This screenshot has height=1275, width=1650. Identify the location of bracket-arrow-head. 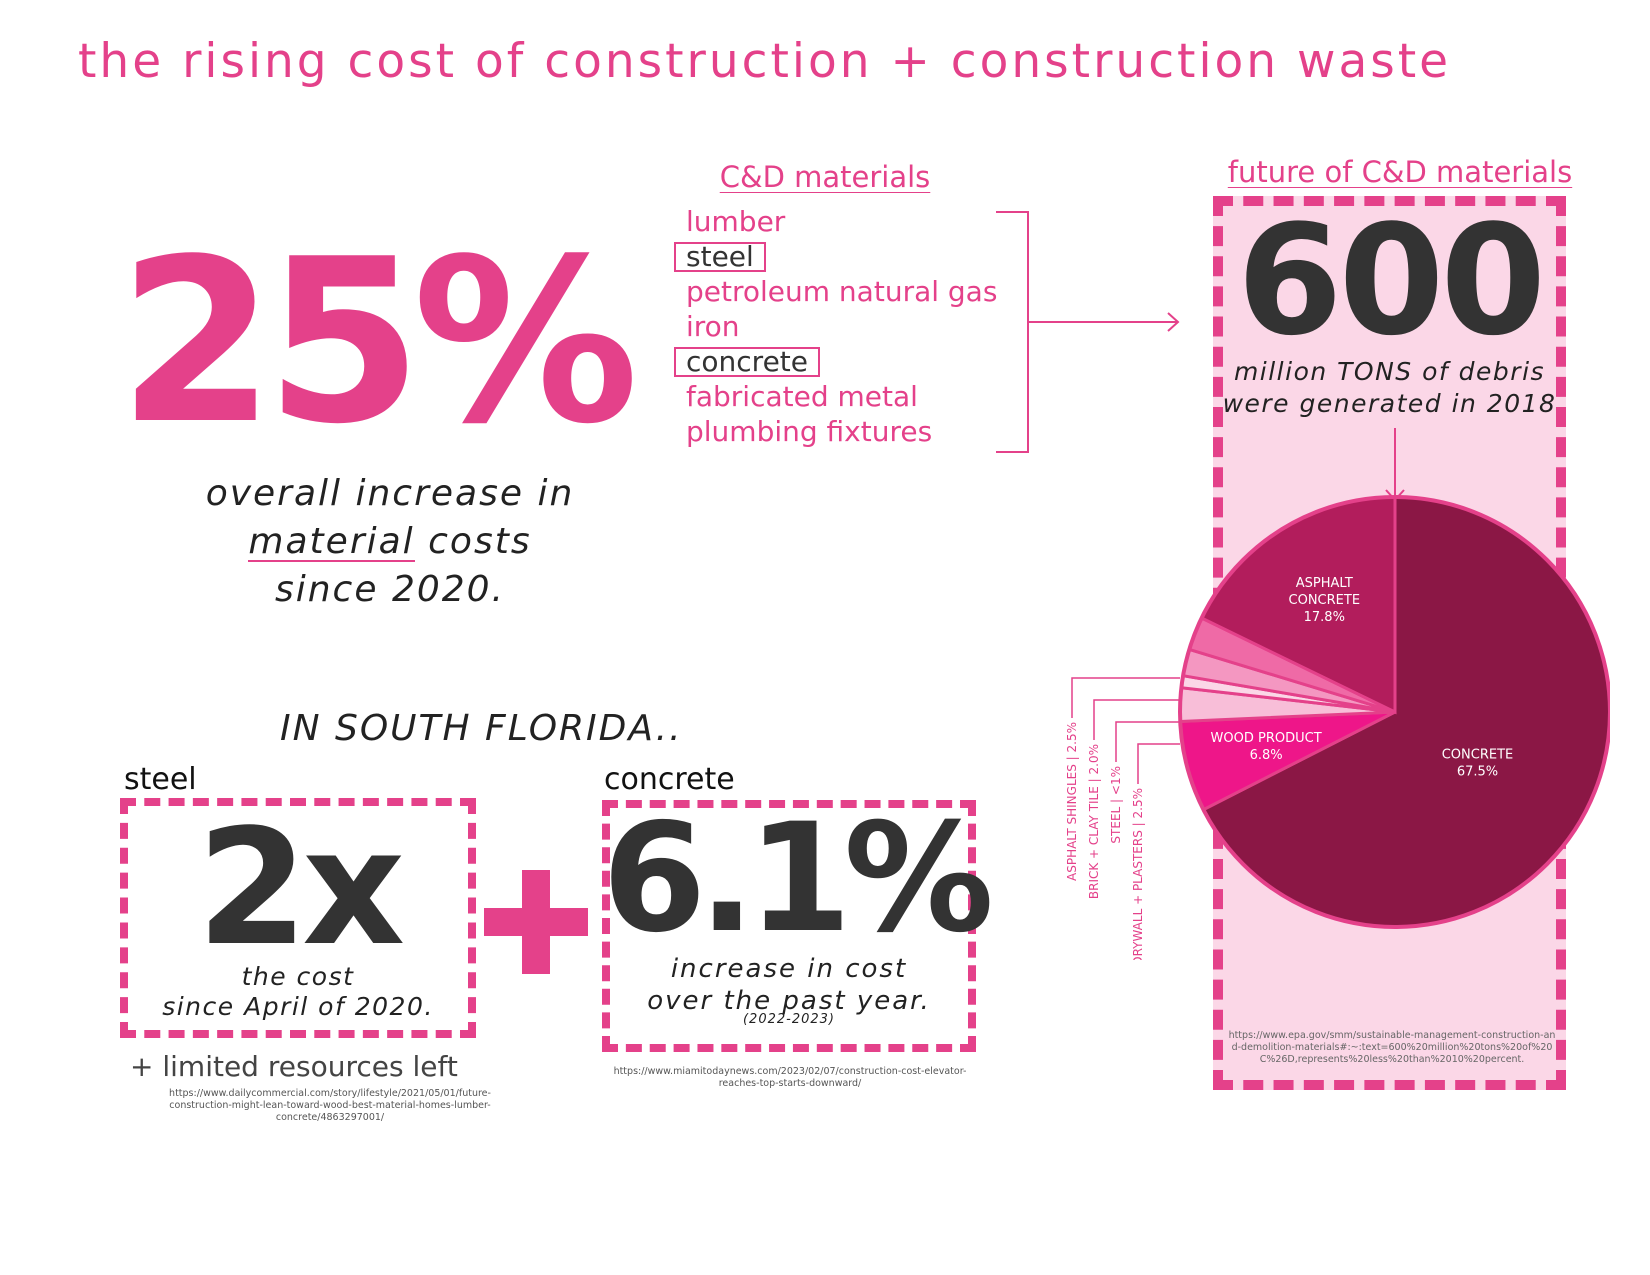
(1173, 322).